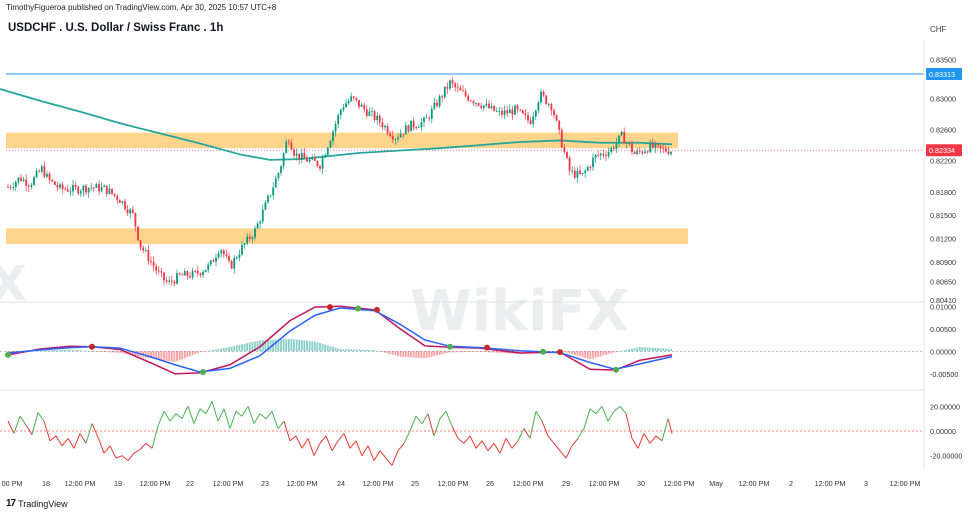 Image resolution: width=975 pixels, height=514 pixels. Describe the element at coordinates (943, 306) in the screenshot. I see `macd-tick: 0.01000` at that location.